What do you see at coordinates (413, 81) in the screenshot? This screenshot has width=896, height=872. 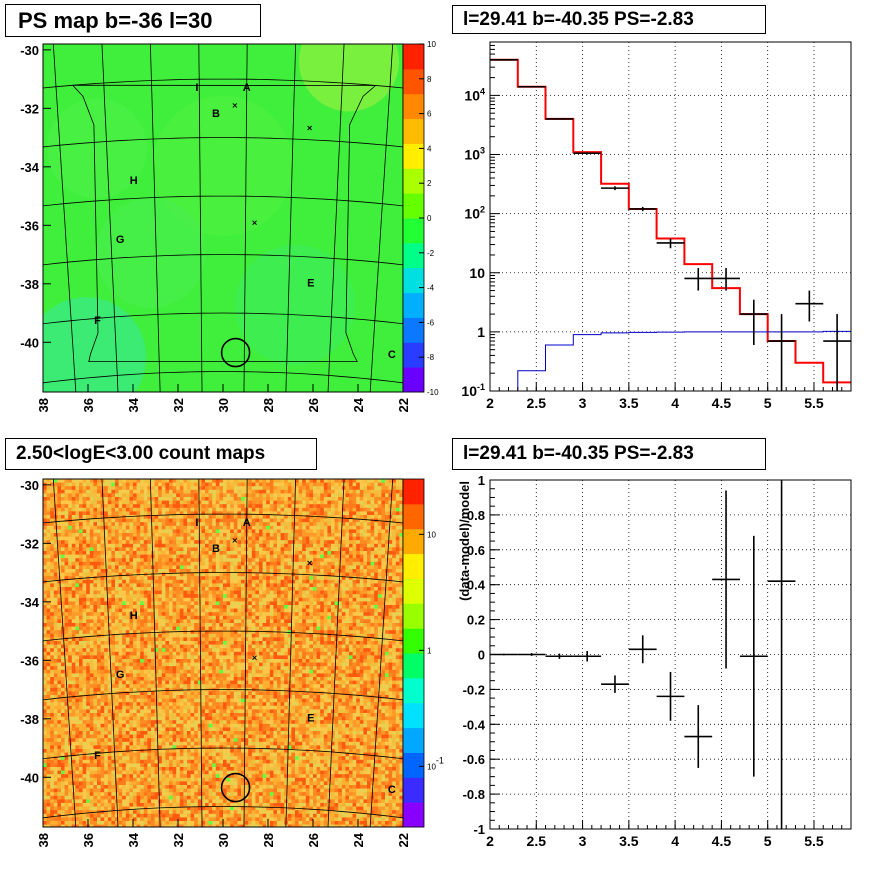 I see `colorbar-segment` at bounding box center [413, 81].